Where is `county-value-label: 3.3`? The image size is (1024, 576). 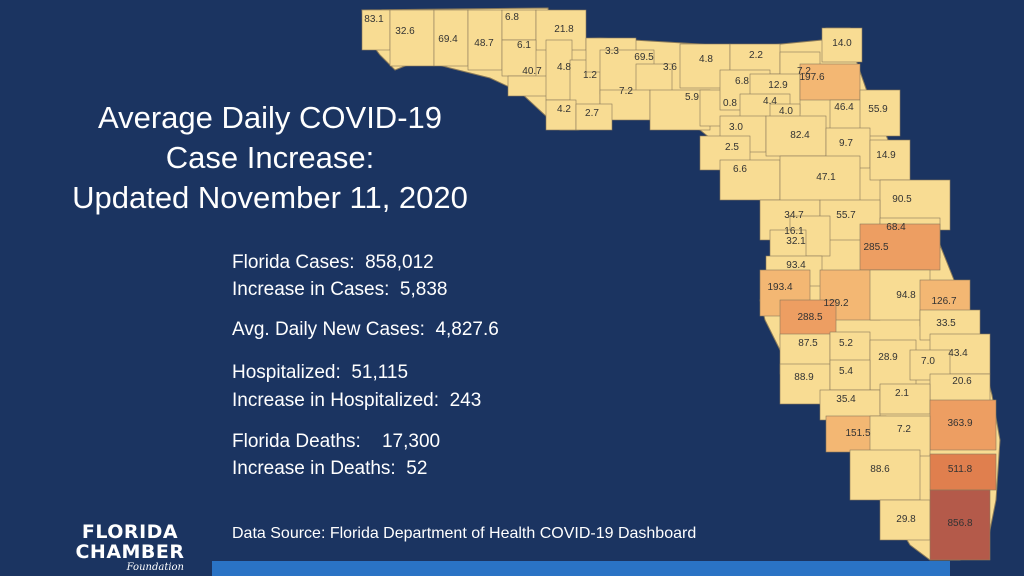 county-value-label: 3.3 is located at coordinates (612, 51).